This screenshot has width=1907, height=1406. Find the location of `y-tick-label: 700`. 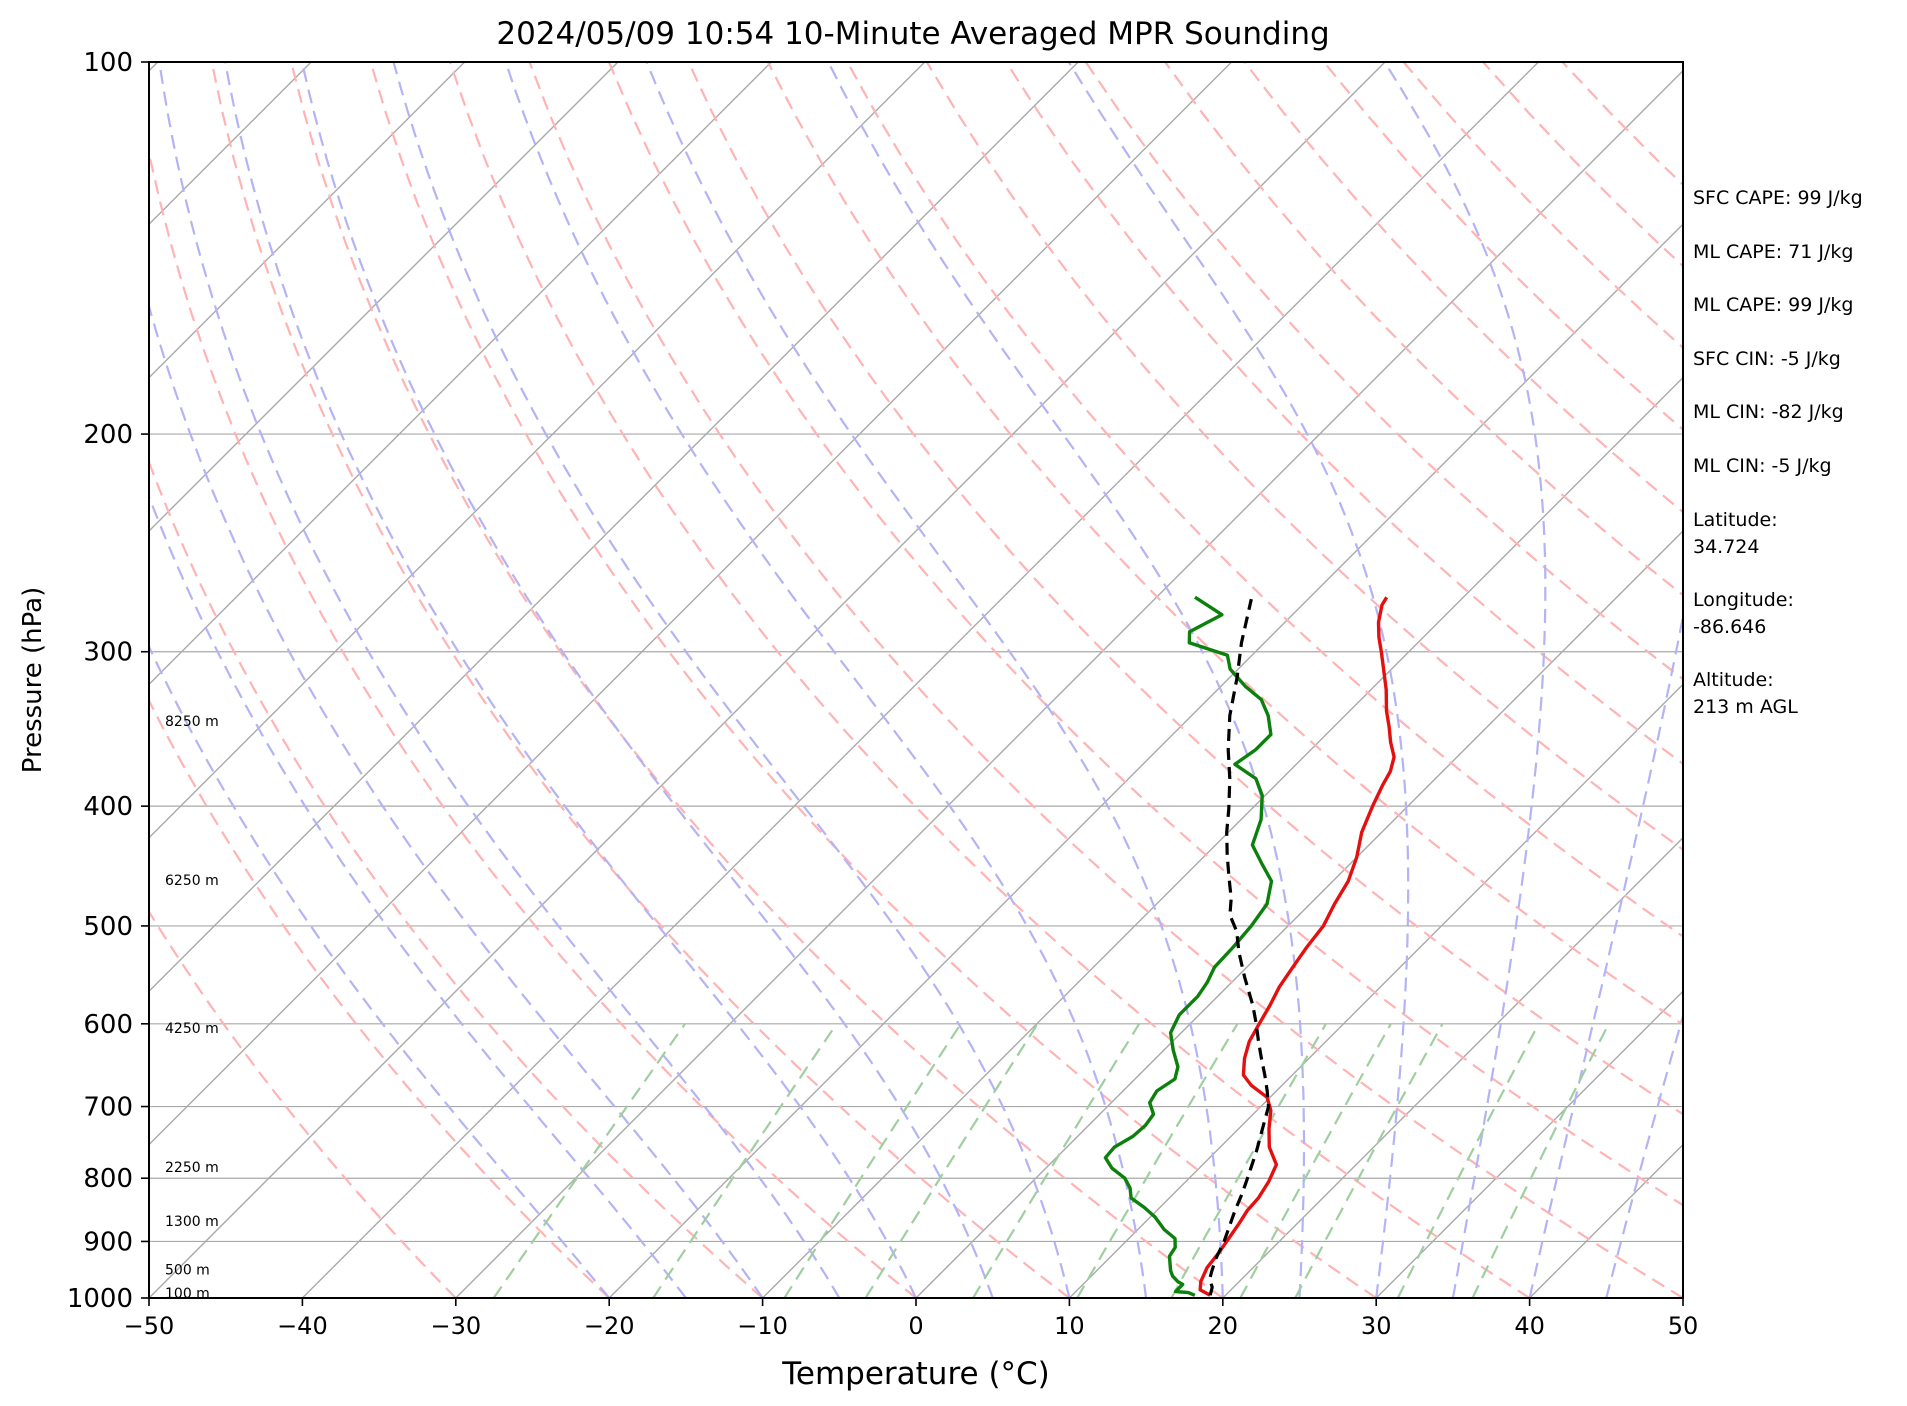

y-tick-label: 700 is located at coordinates (108, 1108).